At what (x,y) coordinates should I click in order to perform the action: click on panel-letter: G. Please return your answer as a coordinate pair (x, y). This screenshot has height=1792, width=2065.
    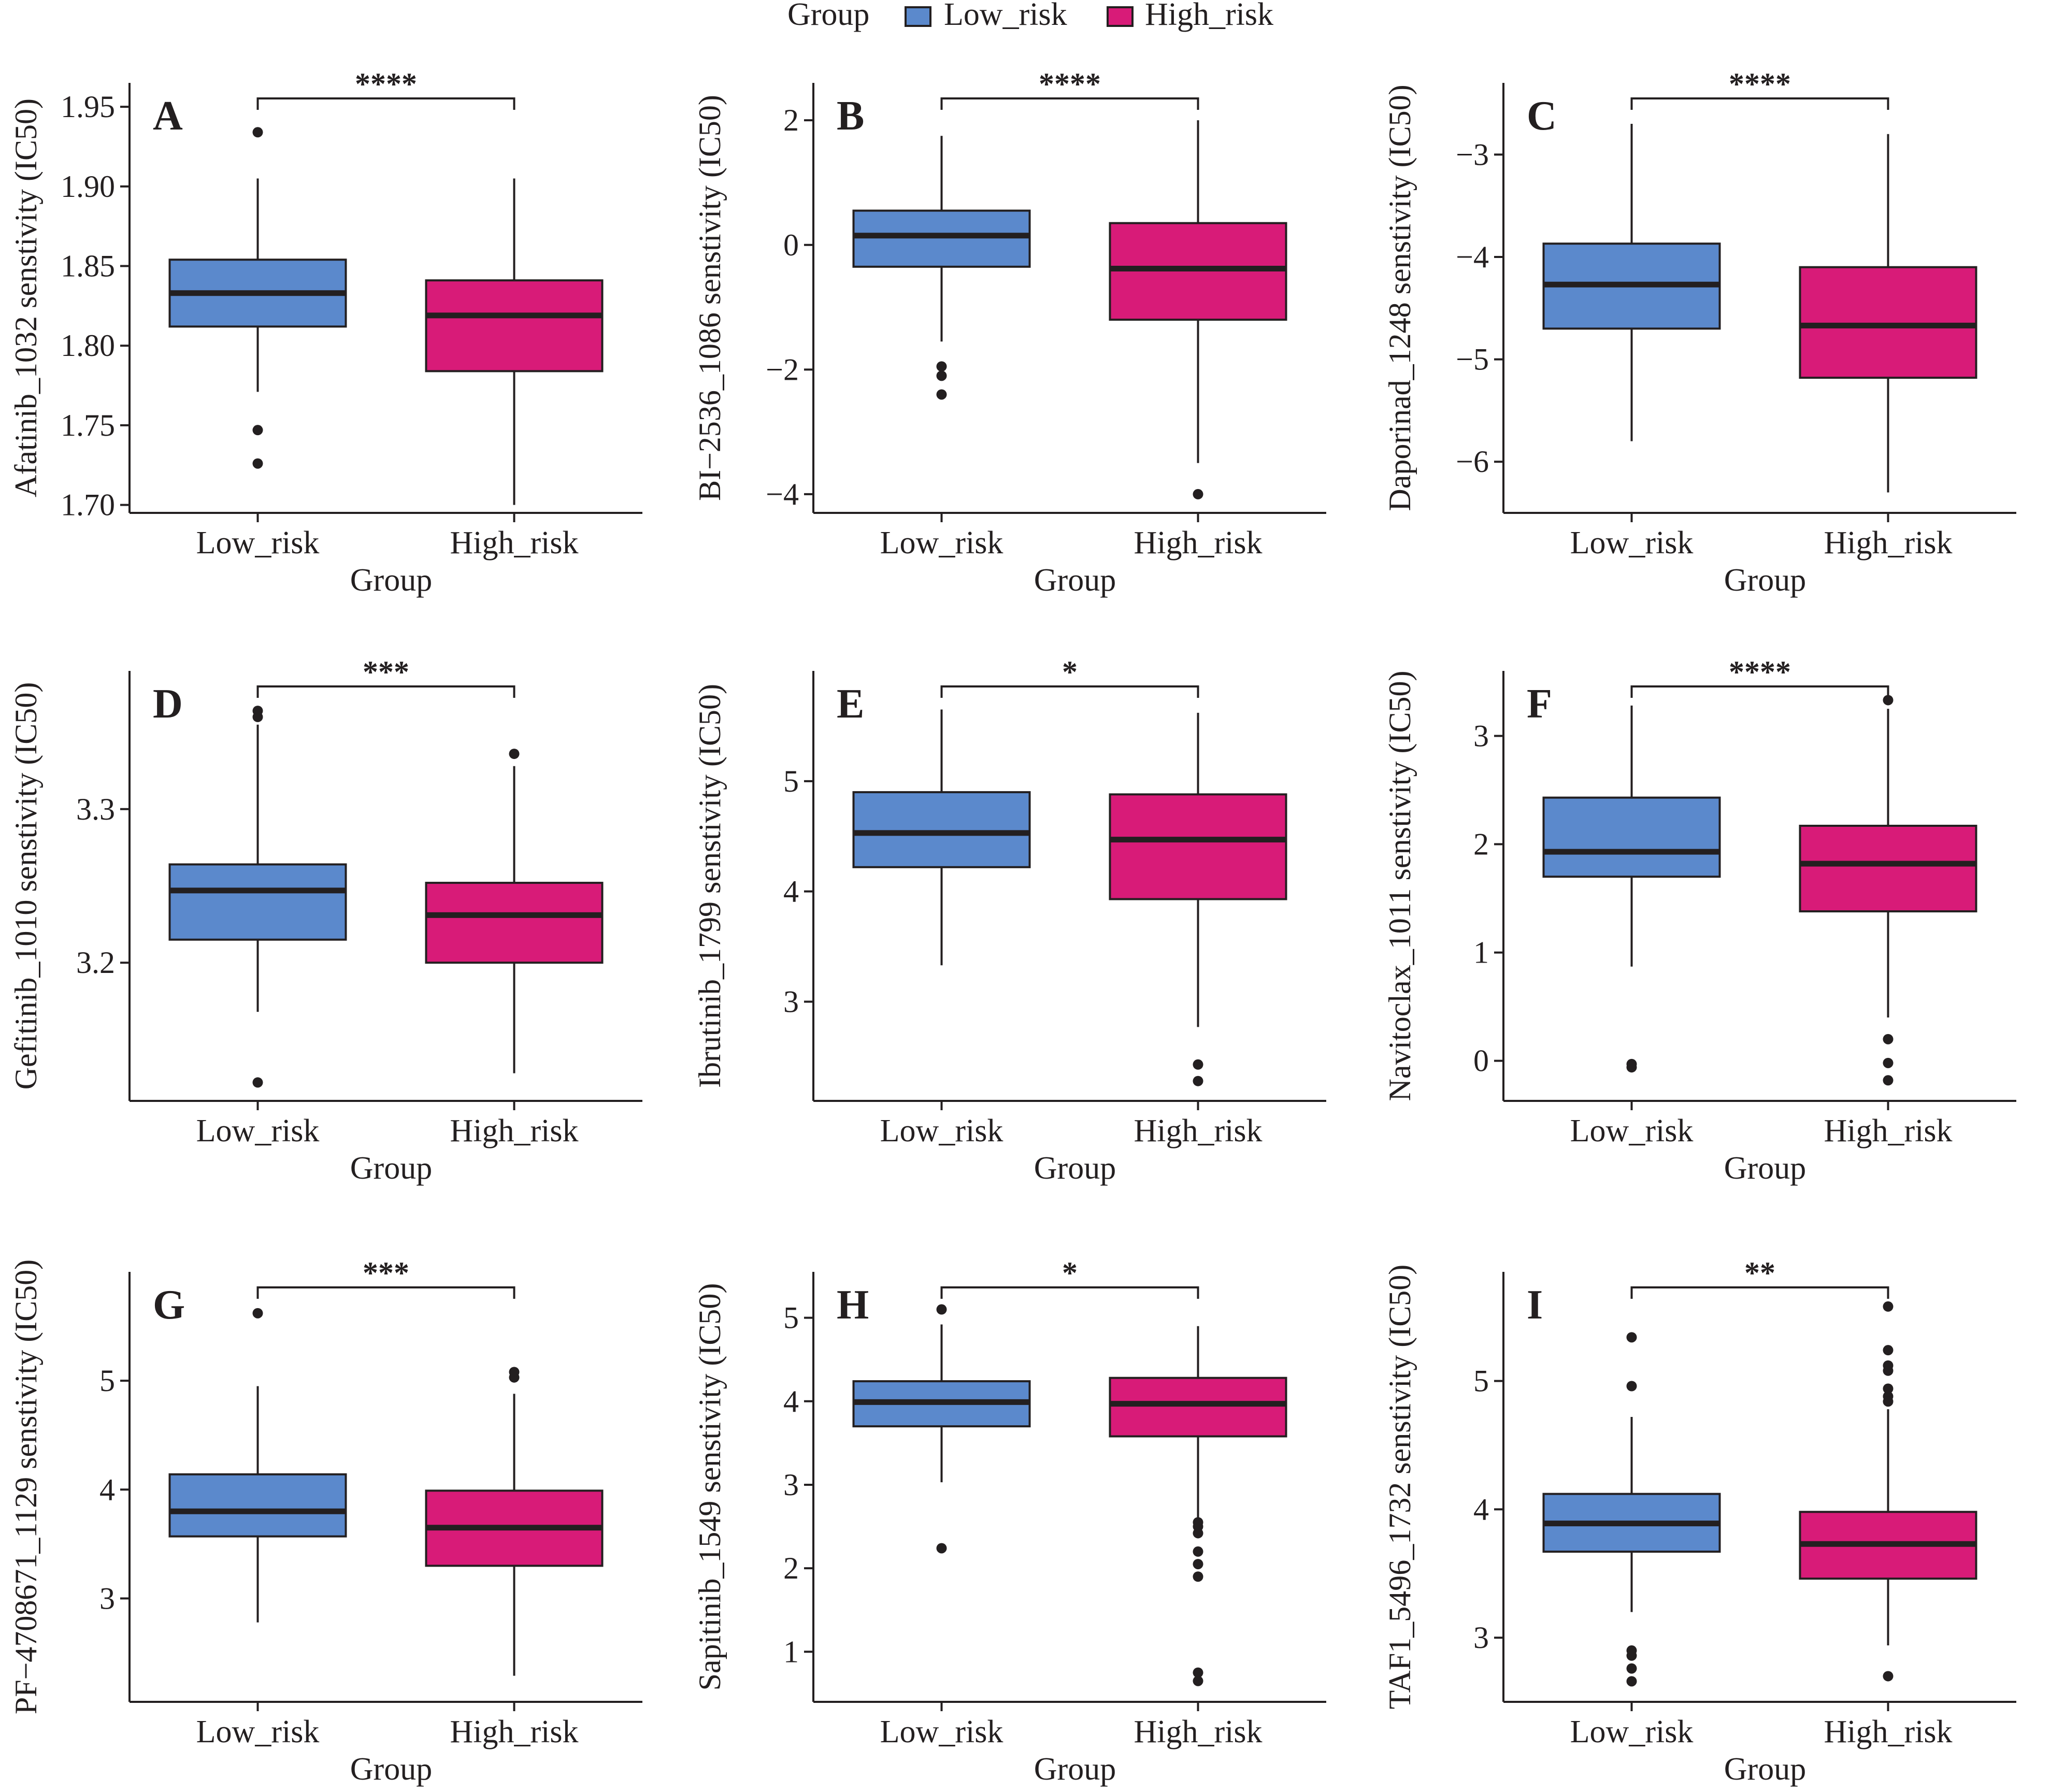
    Looking at the image, I should click on (169, 1305).